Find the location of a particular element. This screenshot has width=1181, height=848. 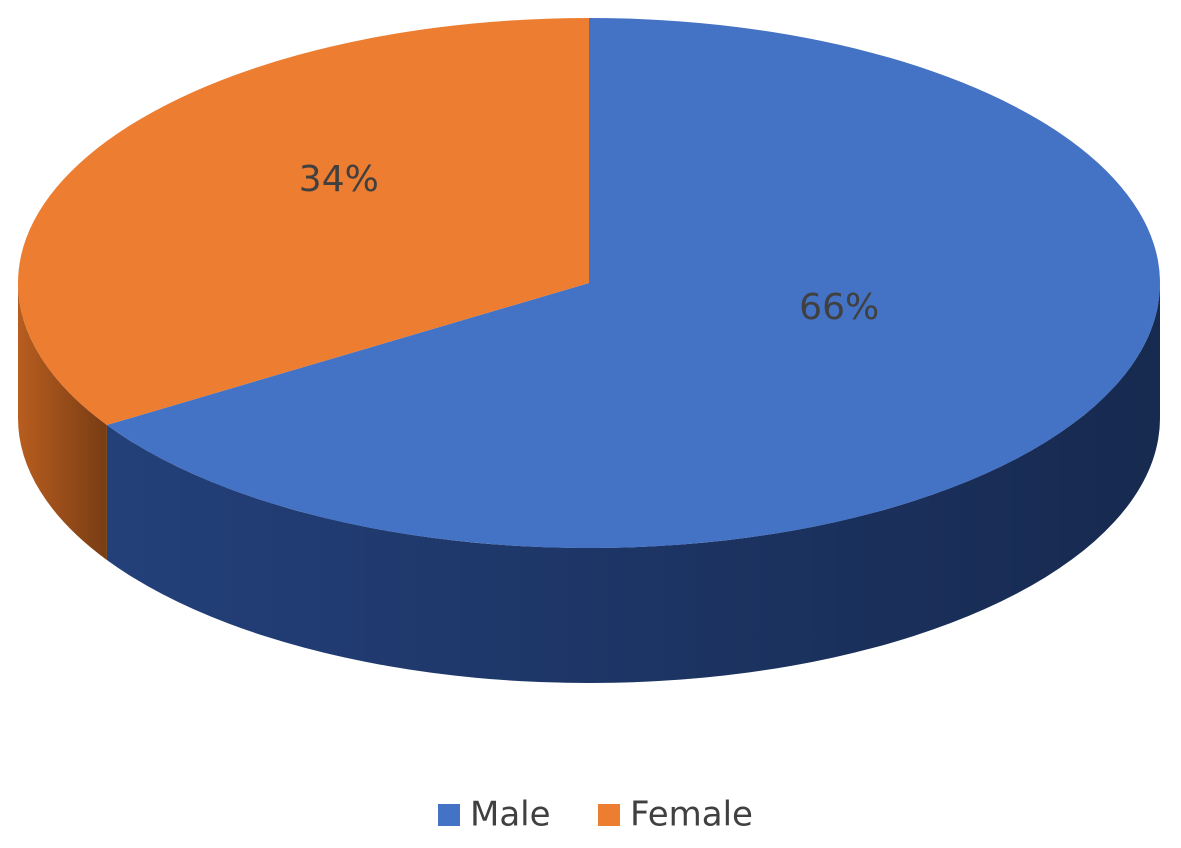

pie-side-shade is located at coordinates (62, 421).